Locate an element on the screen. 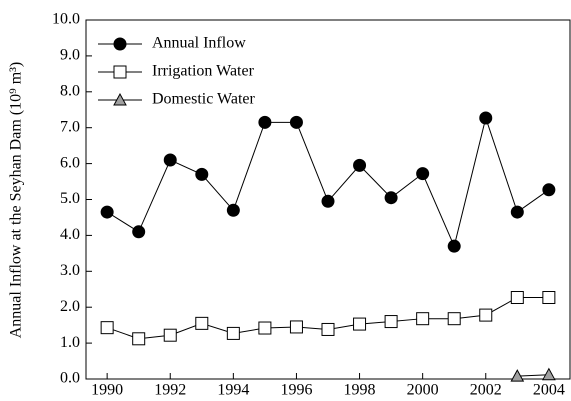 The image size is (571, 401). x-tick-label: 1990 is located at coordinates (107, 390).